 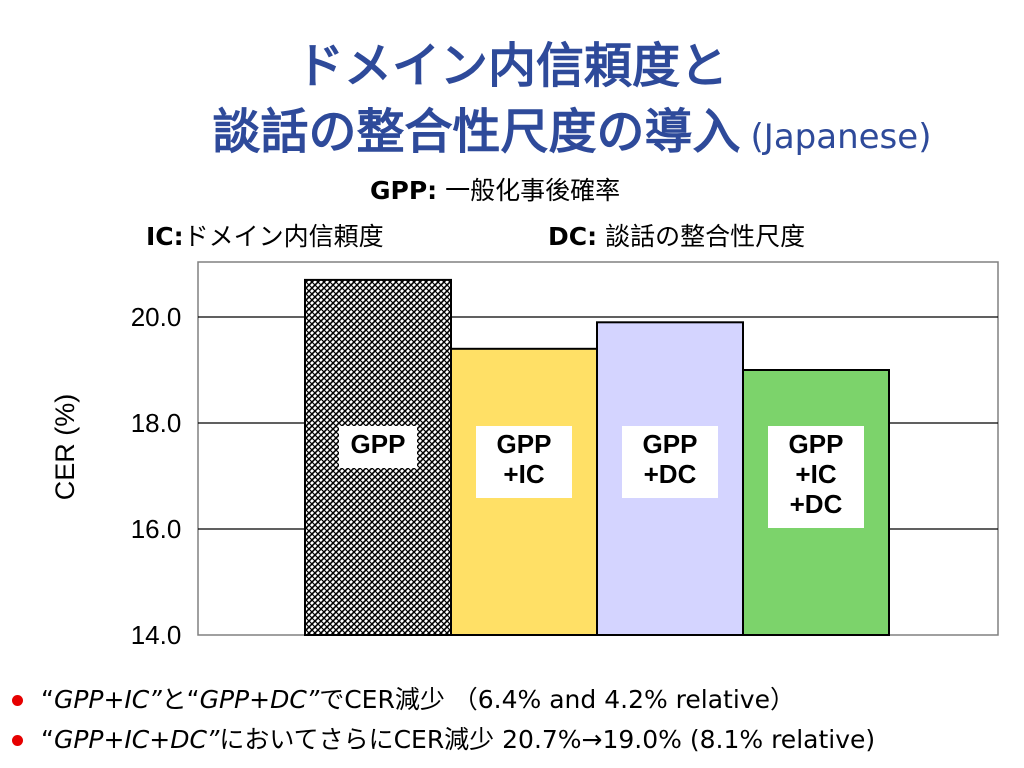 I want to click on slide-title-line1: ドメイン内信頼度と, so click(x=511, y=66).